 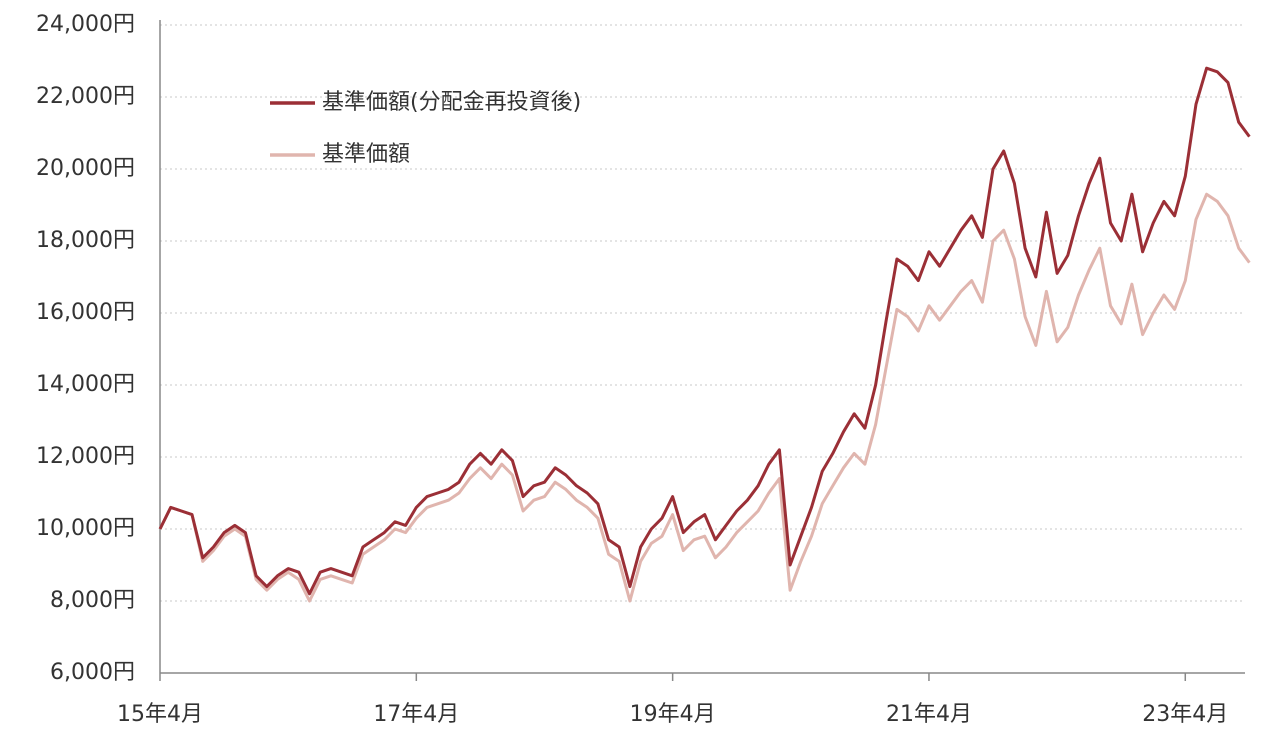 I want to click on y-tick-label: 18,000円, so click(x=85, y=240).